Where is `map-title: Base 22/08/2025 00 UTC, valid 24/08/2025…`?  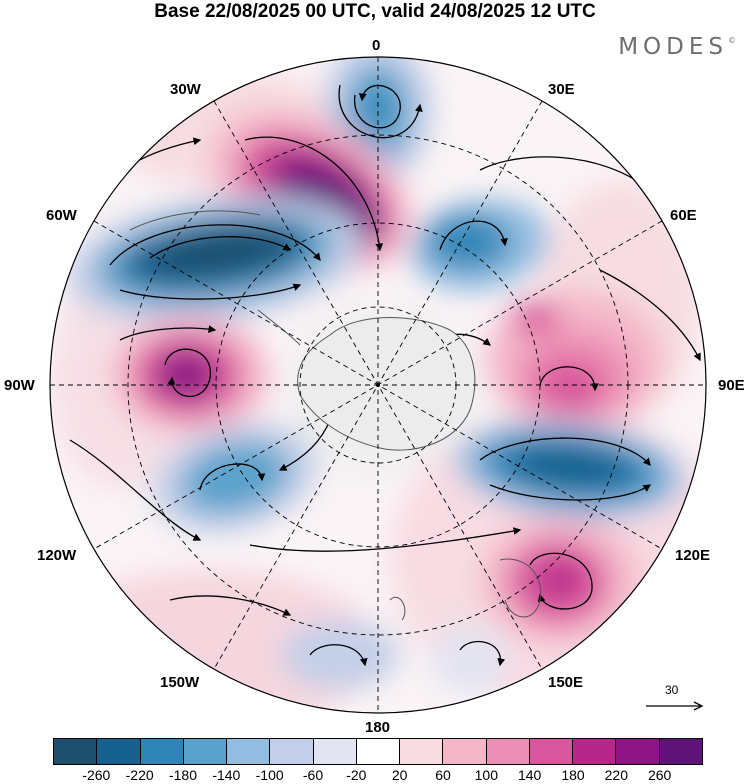
map-title: Base 22/08/2025 00 UTC, valid 24/08/2025… is located at coordinates (375, 11).